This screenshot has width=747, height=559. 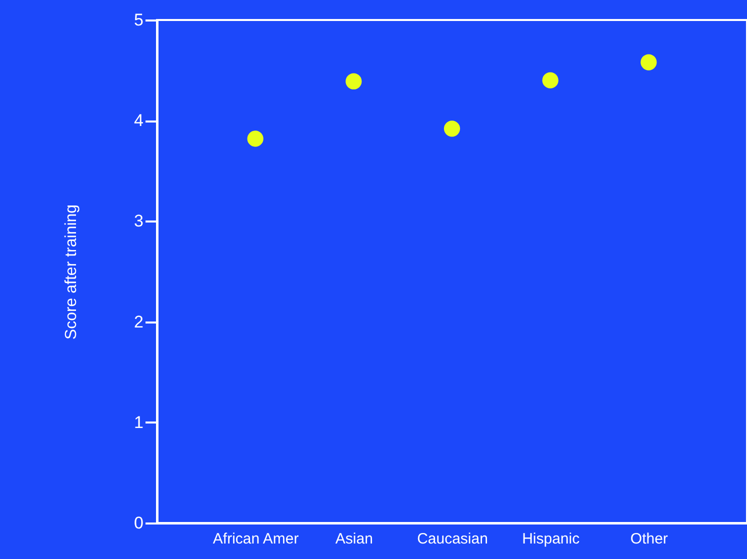 What do you see at coordinates (551, 539) in the screenshot?
I see `x-tick-label: Hispanic` at bounding box center [551, 539].